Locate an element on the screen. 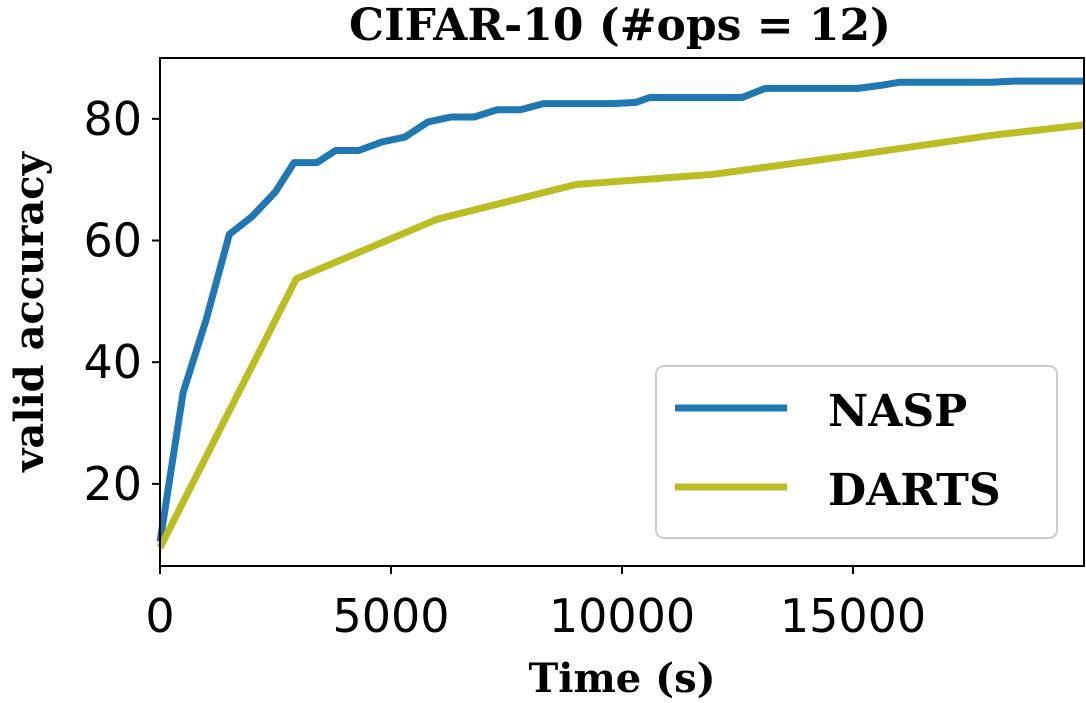 This screenshot has width=1086, height=703. x-axis-label: Time (s) is located at coordinates (621, 678).